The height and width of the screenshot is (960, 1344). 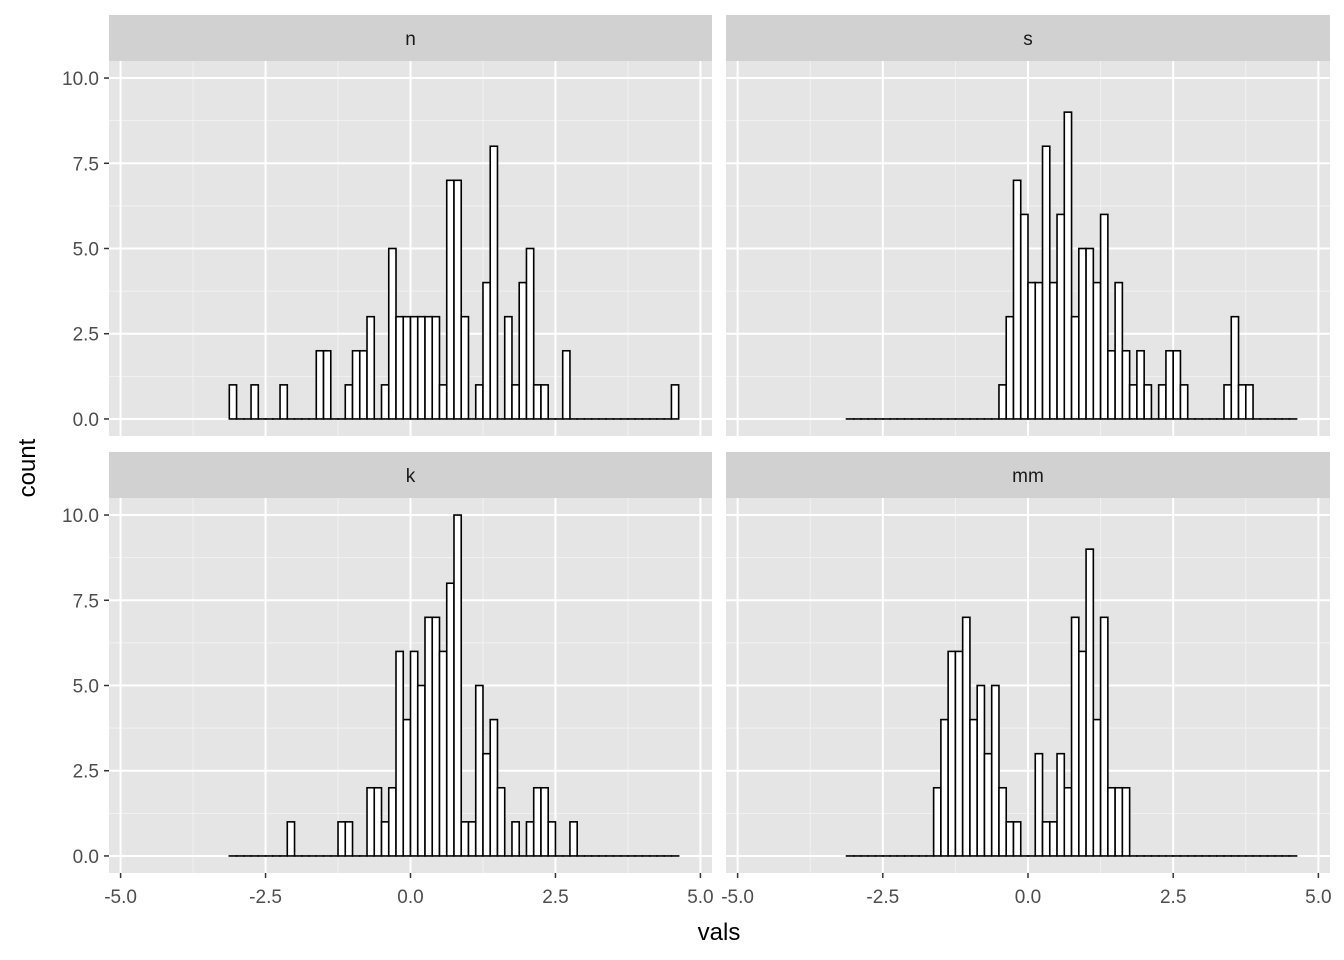 I want to click on y-axis-title: count, so click(x=27, y=467).